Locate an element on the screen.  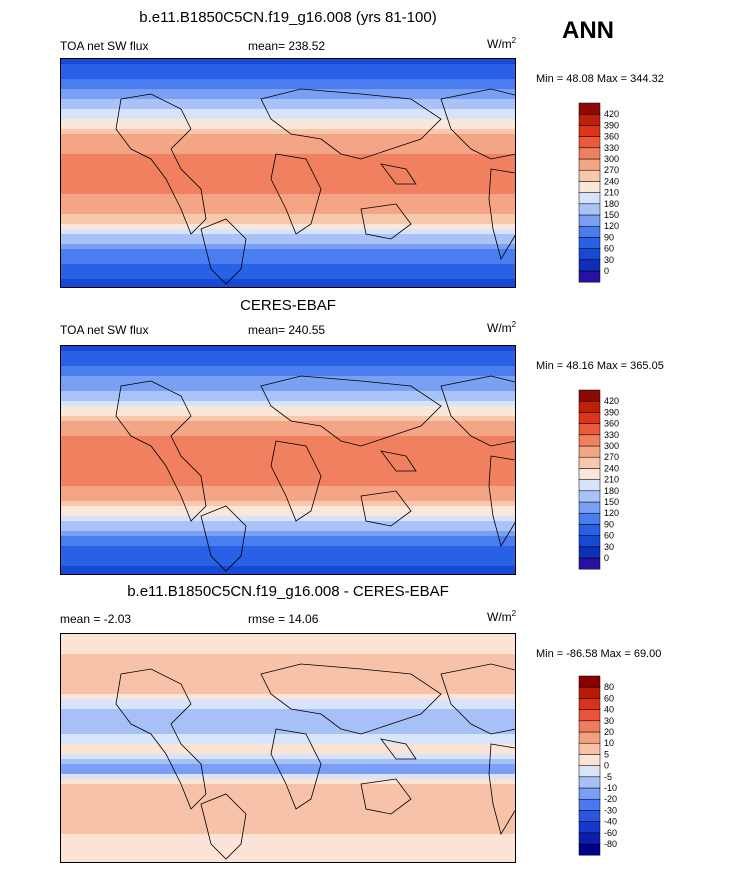
colorbar-tick-label: 120 is located at coordinates (611, 226).